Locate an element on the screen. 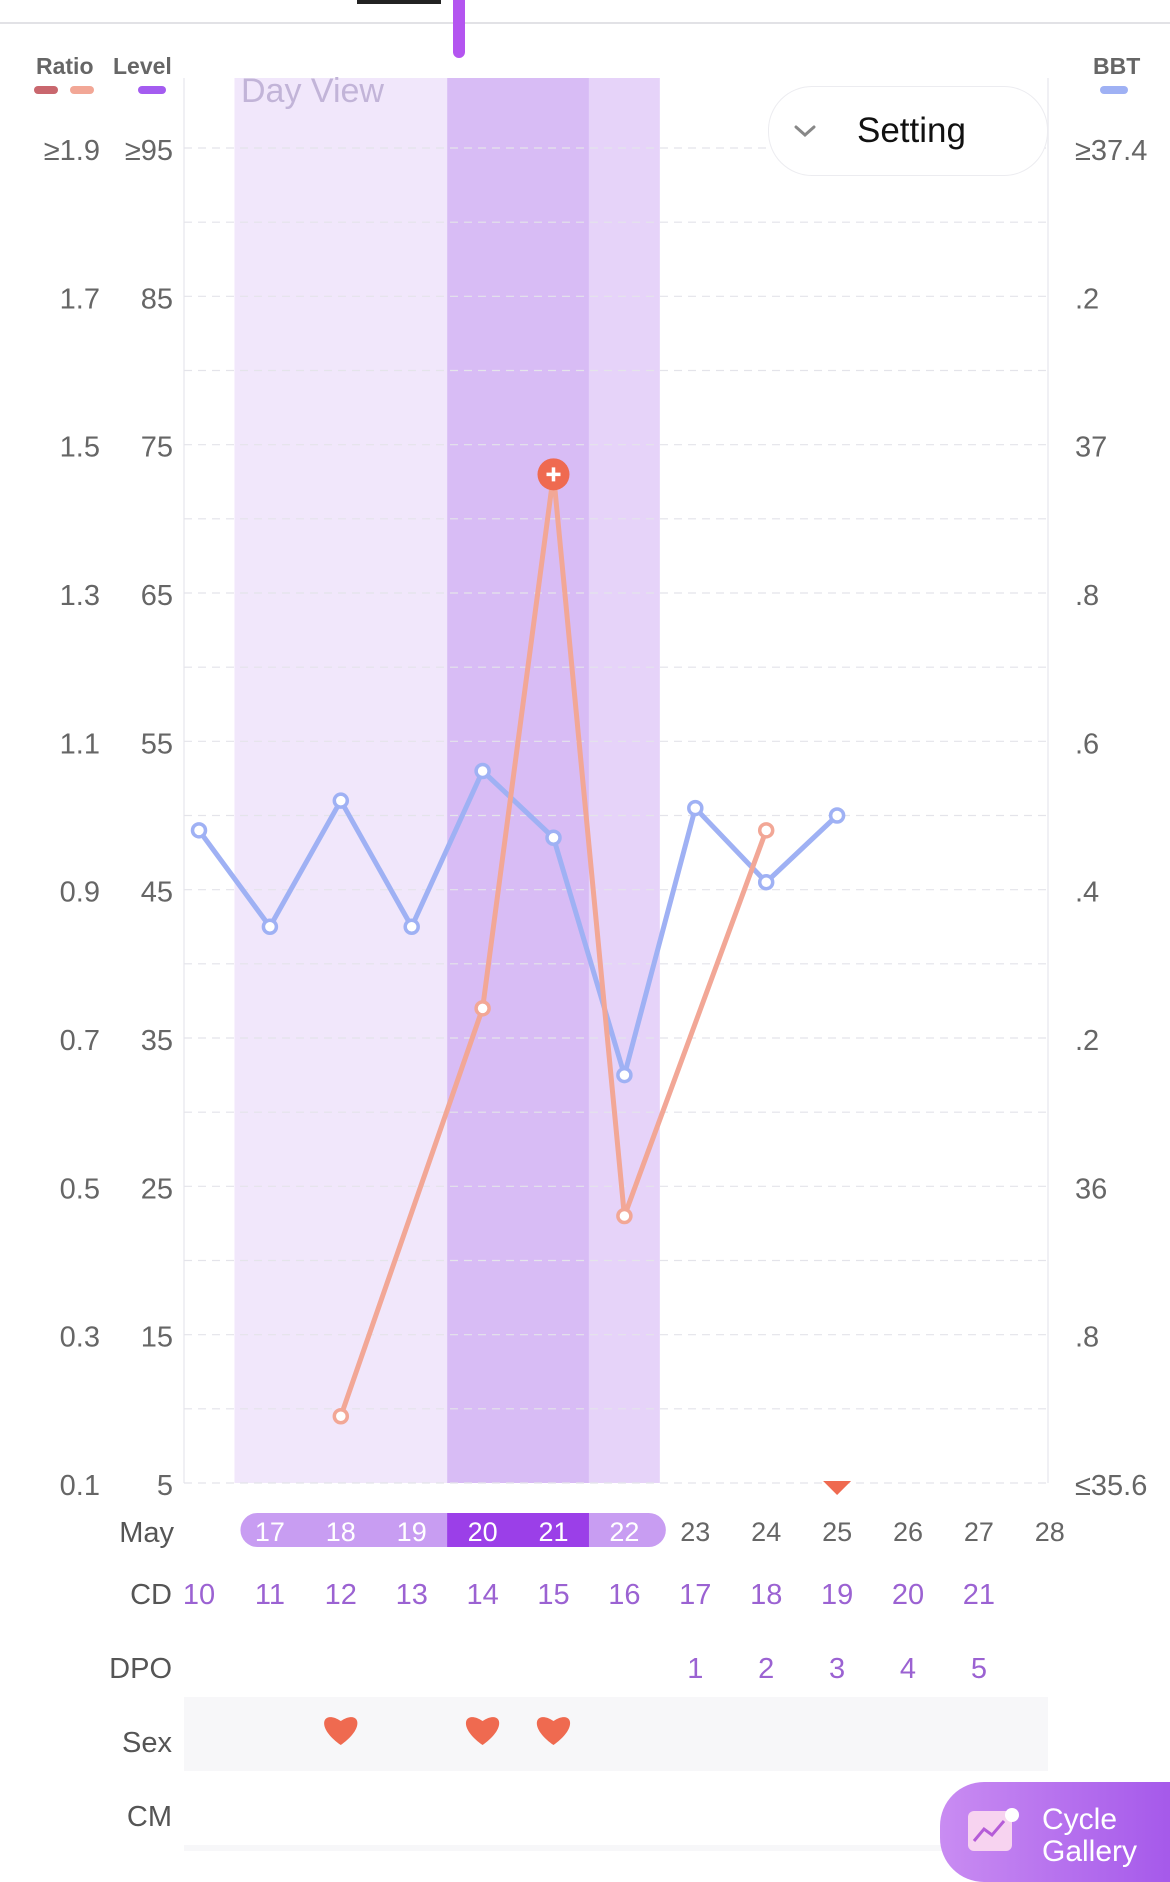 The width and height of the screenshot is (1170, 1882). bbt-tick-label: ≥37.4 is located at coordinates (1111, 151).